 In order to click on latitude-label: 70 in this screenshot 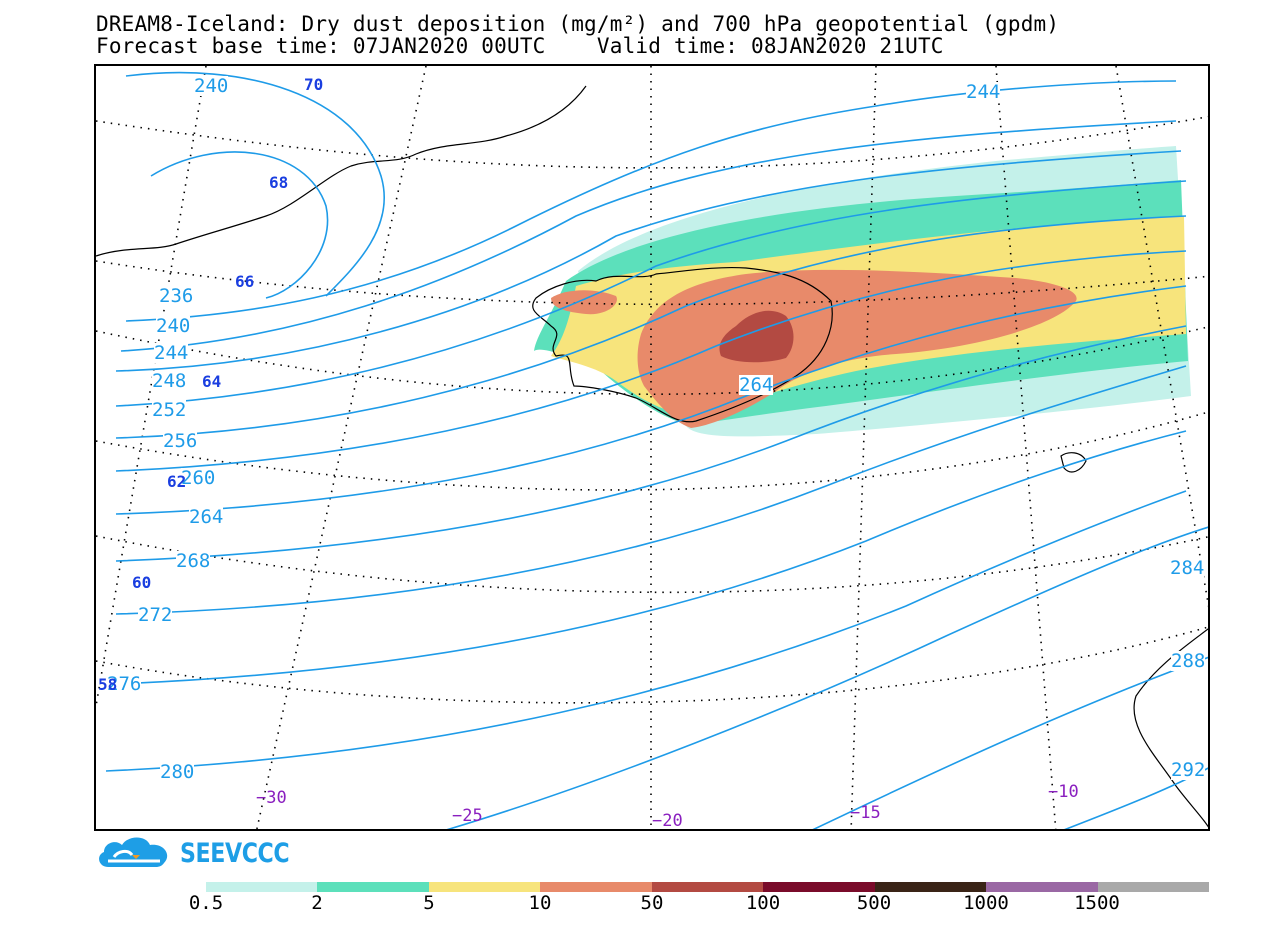, I will do `click(314, 84)`.